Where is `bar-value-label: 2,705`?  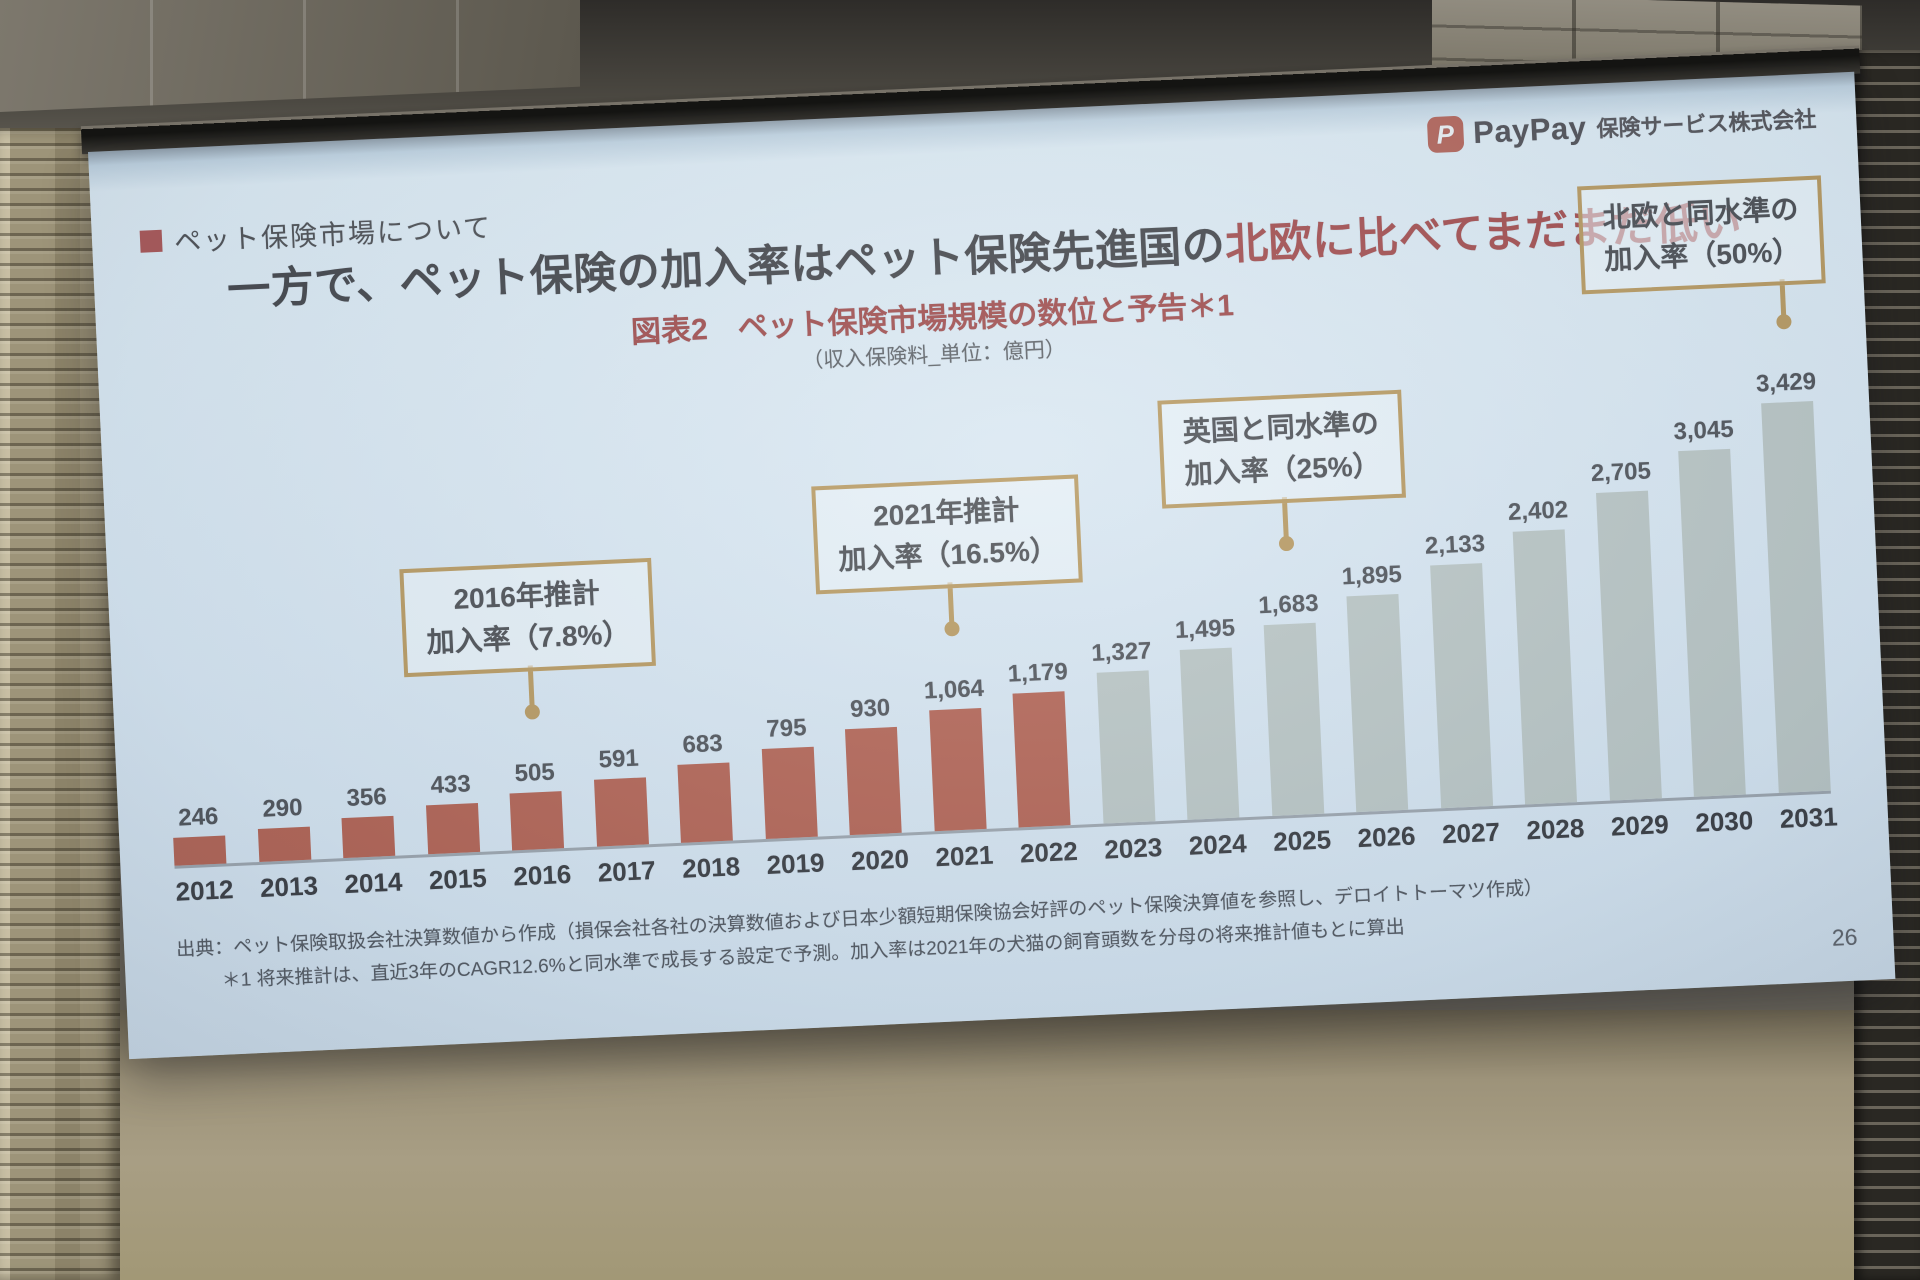 bar-value-label: 2,705 is located at coordinates (1621, 472).